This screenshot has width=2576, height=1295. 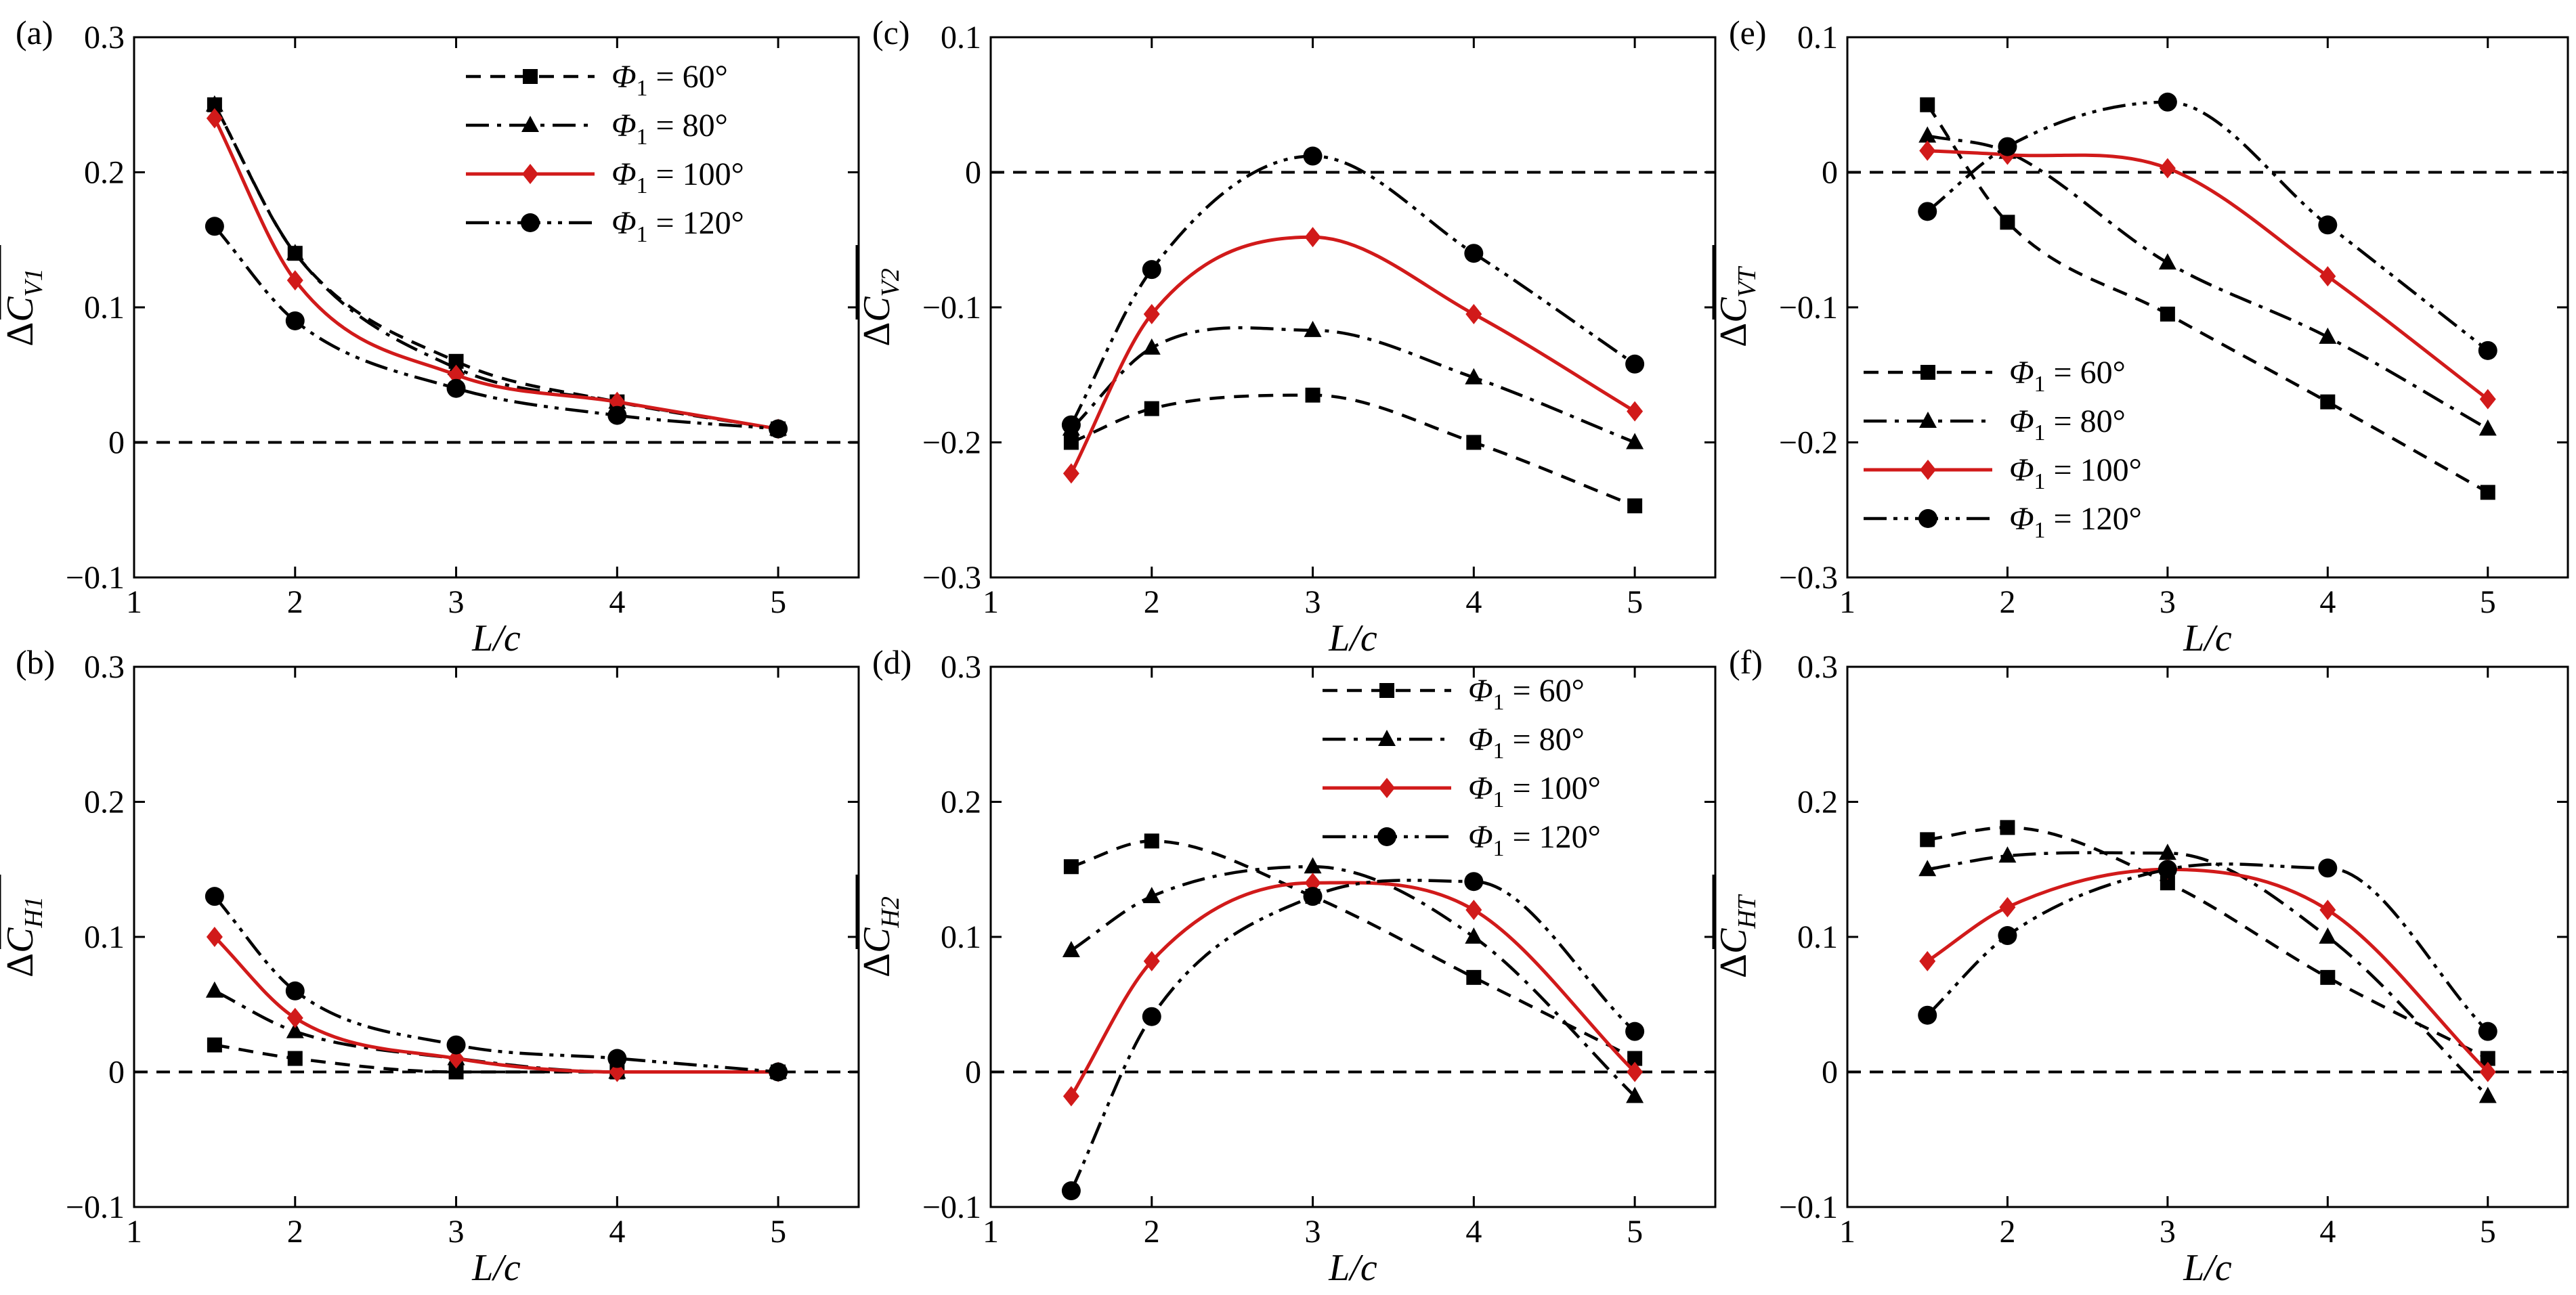 I want to click on panel-label: (b), so click(x=35, y=662).